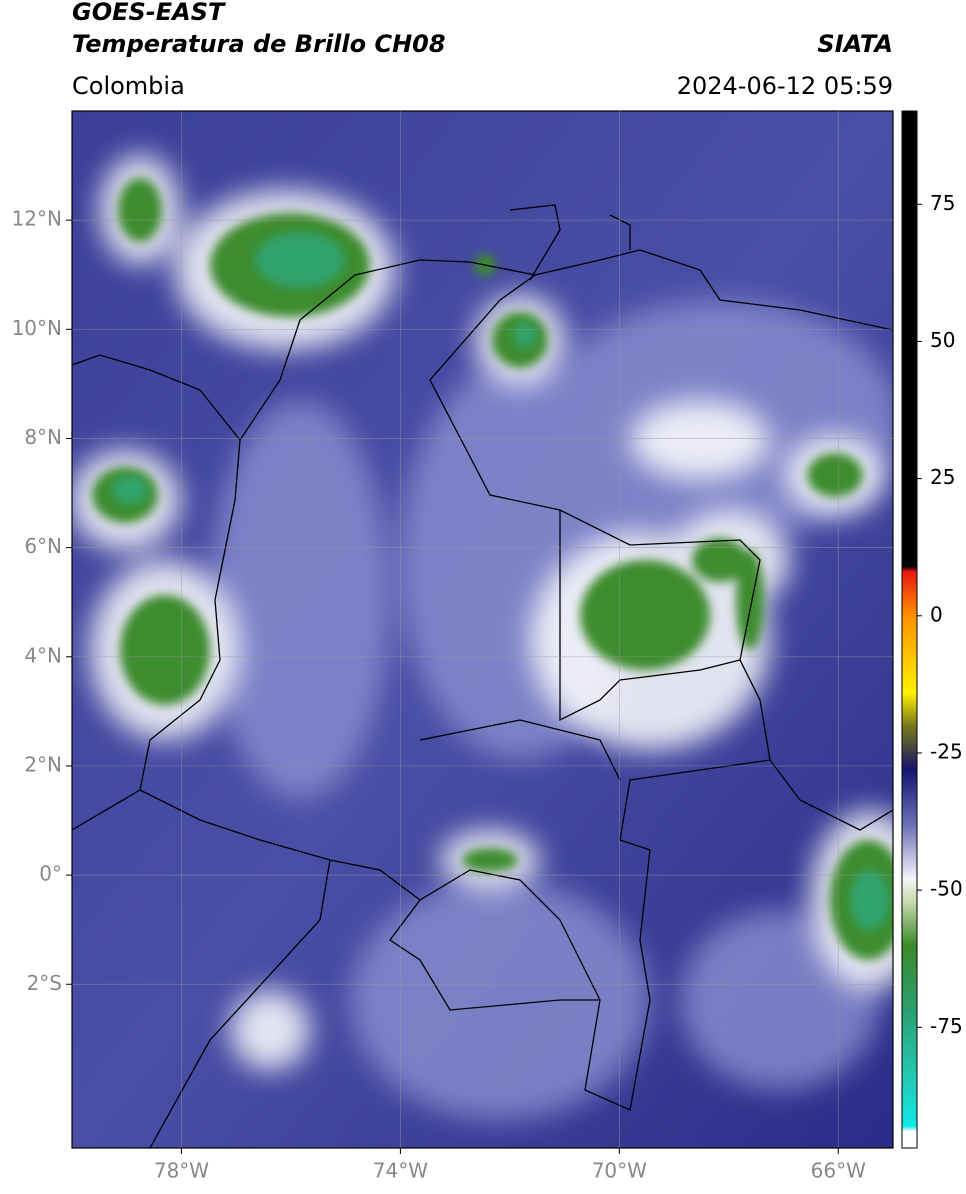 The image size is (966, 1194). What do you see at coordinates (400, 1171) in the screenshot?
I see `x-tick-label: 74°W` at bounding box center [400, 1171].